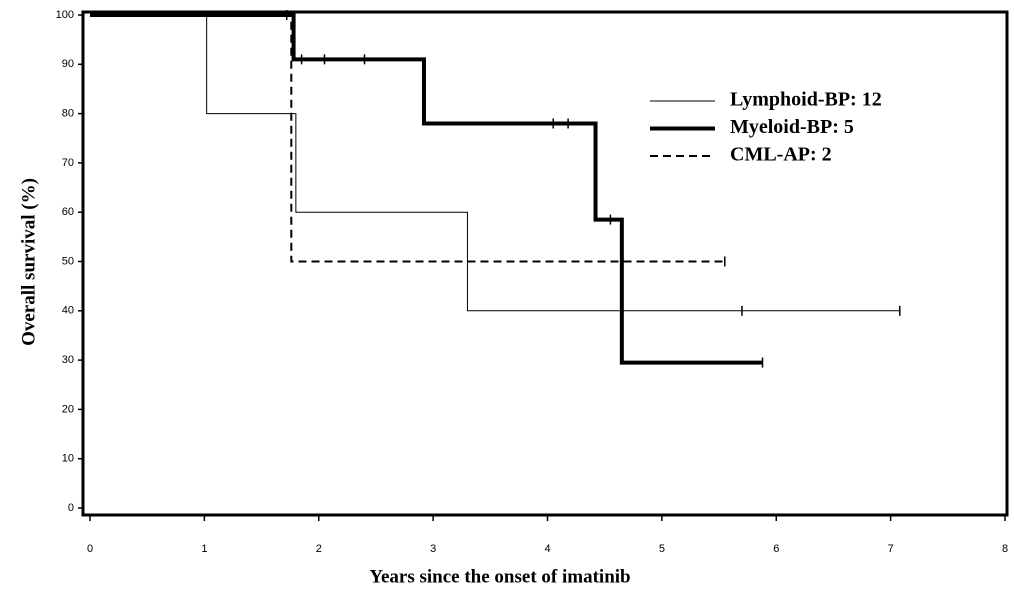 The height and width of the screenshot is (595, 1014). What do you see at coordinates (662, 549) in the screenshot?
I see `x-tick-label: 5` at bounding box center [662, 549].